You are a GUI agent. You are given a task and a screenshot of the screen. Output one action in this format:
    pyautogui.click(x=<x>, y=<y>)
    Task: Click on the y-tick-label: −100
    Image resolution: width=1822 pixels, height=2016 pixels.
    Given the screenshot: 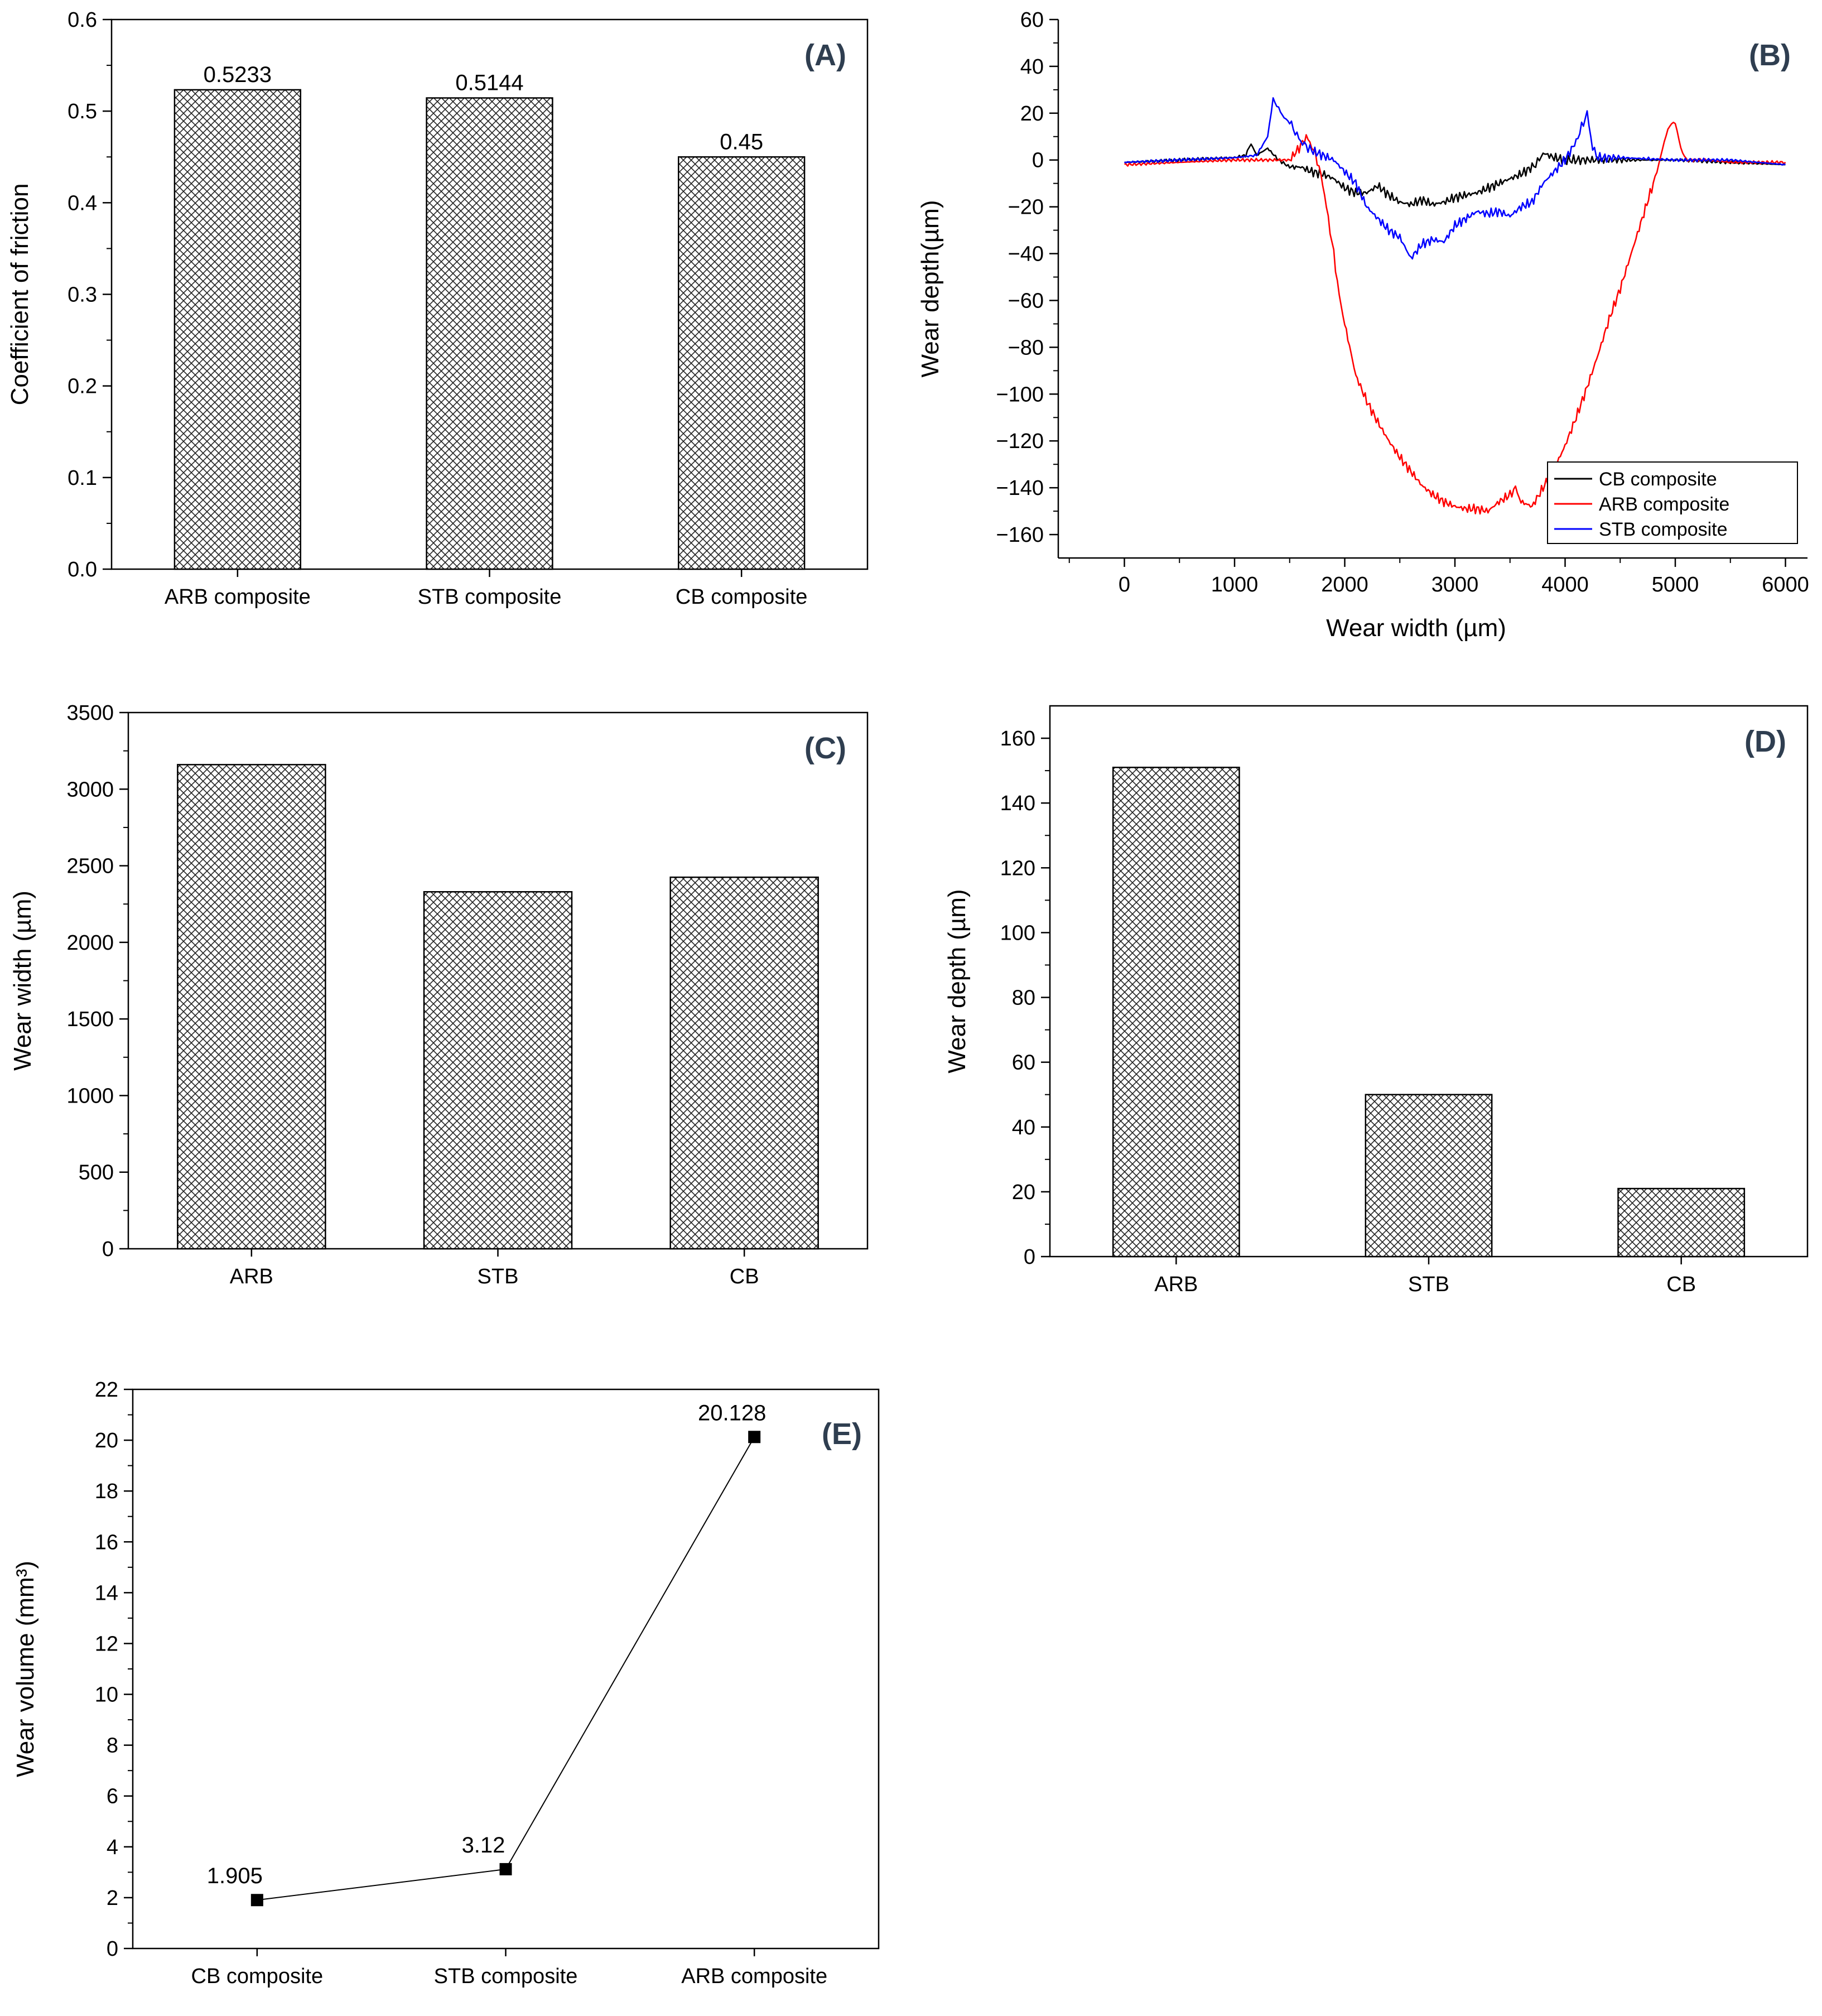 What is the action you would take?
    pyautogui.click(x=1020, y=394)
    